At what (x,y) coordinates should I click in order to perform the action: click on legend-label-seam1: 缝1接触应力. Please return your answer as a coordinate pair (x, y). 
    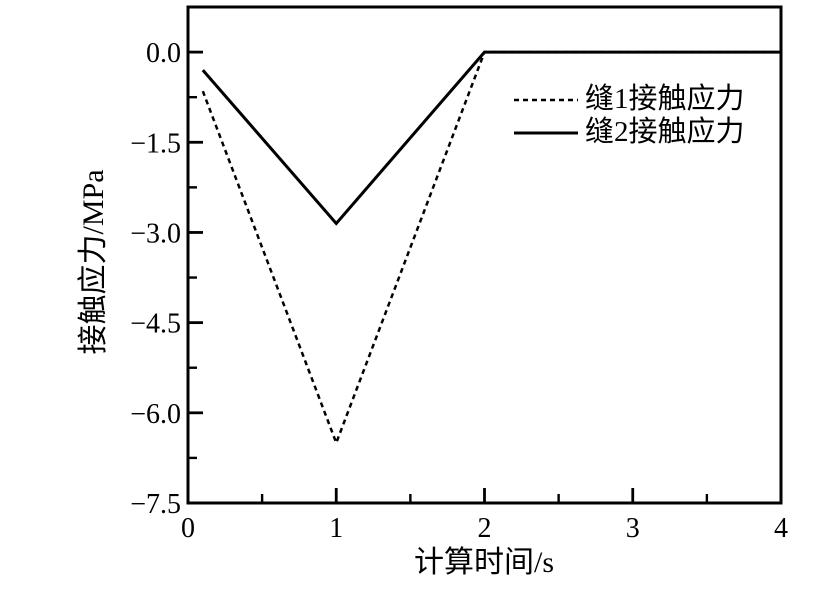
    Looking at the image, I should click on (665, 99).